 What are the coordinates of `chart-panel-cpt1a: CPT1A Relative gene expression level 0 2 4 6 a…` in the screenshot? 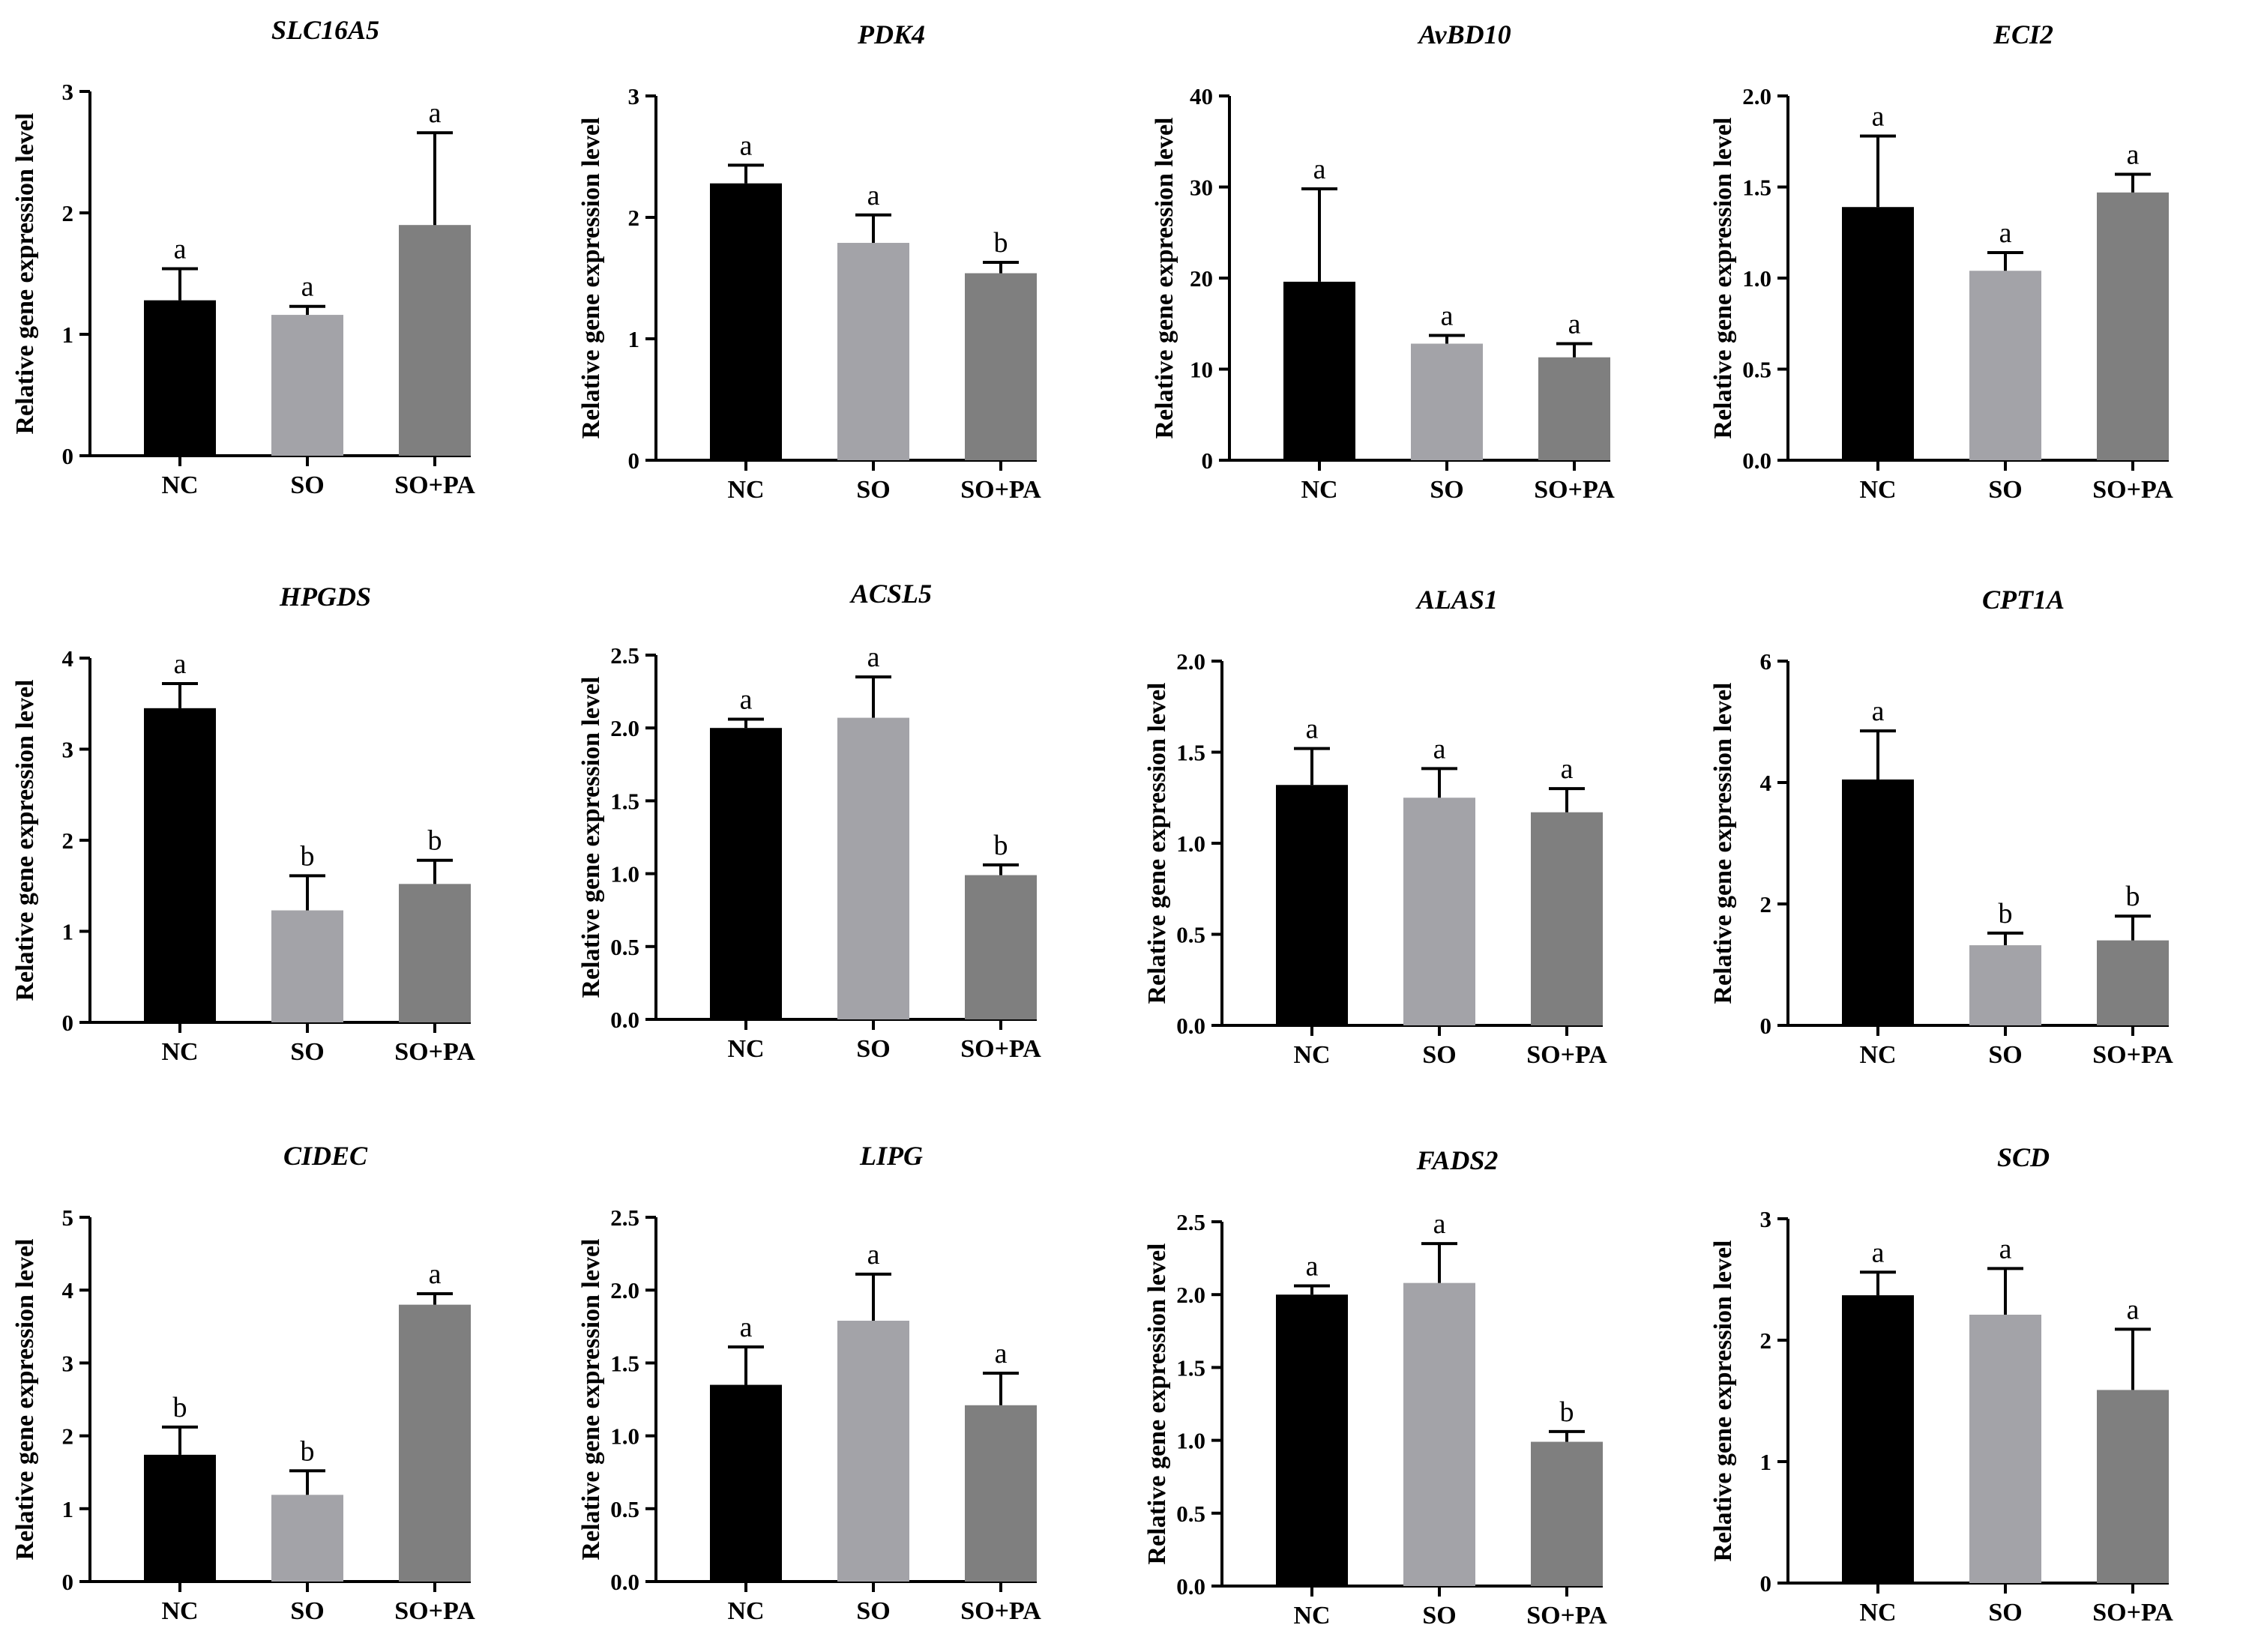 It's located at (1941, 827).